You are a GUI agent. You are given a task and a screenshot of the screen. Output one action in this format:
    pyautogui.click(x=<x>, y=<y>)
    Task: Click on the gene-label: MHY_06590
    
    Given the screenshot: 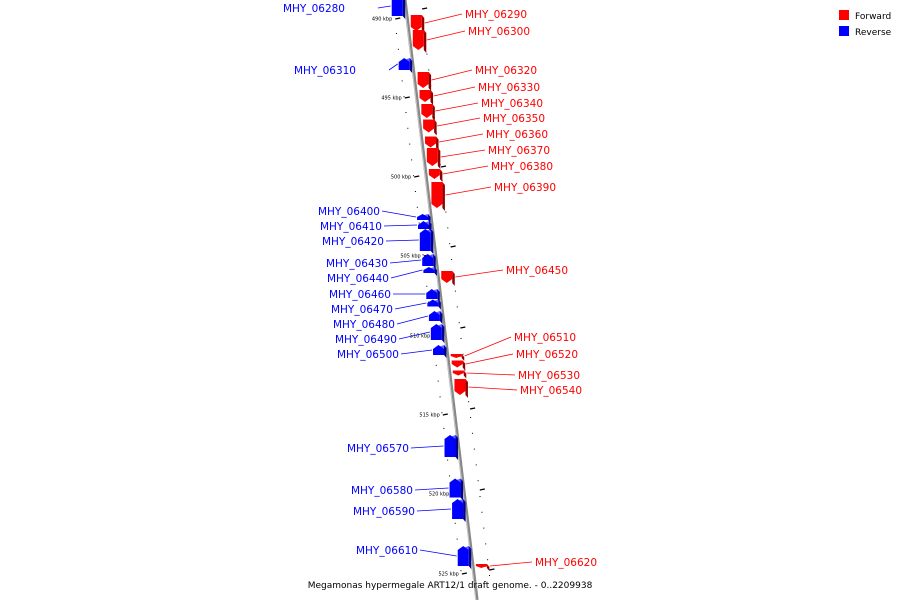 What is the action you would take?
    pyautogui.click(x=384, y=512)
    